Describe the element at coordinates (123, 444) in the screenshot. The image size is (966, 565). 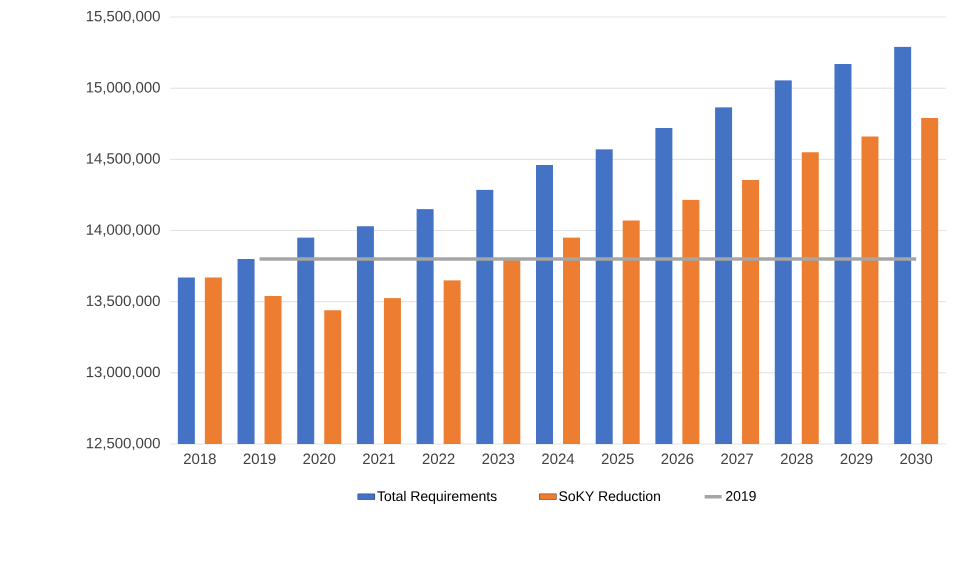
I see `y-tick-label: 12,500,000` at that location.